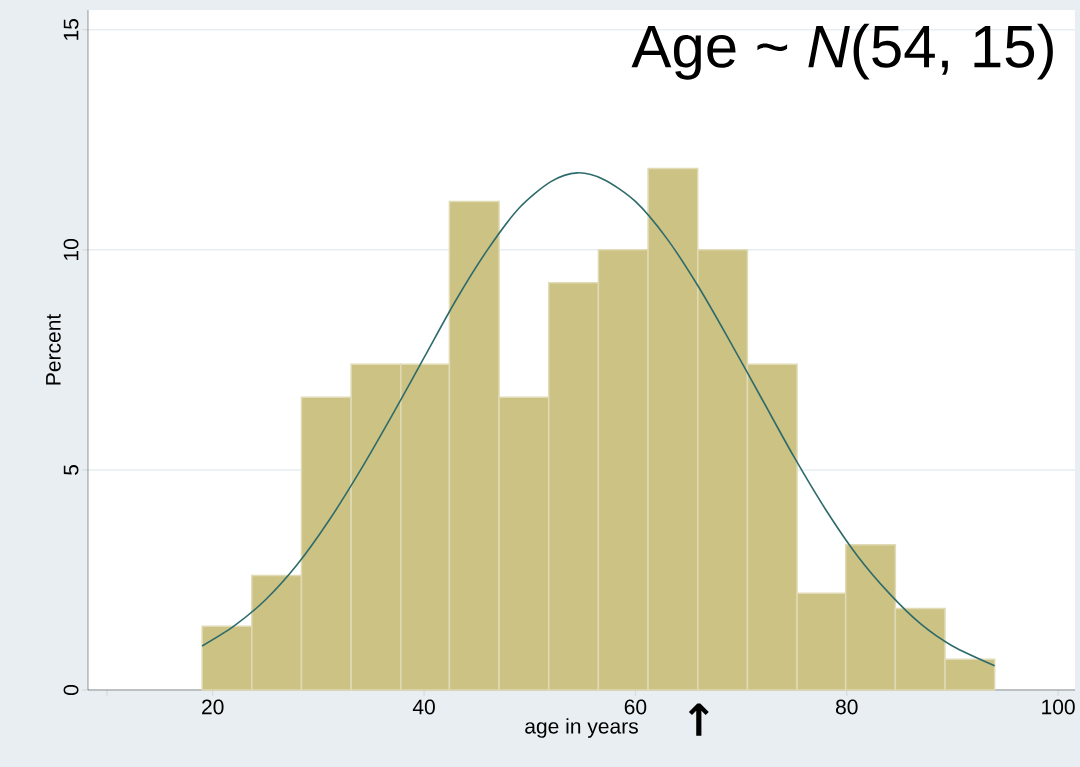 The image size is (1080, 767). I want to click on y-tick-label: 0, so click(71, 690).